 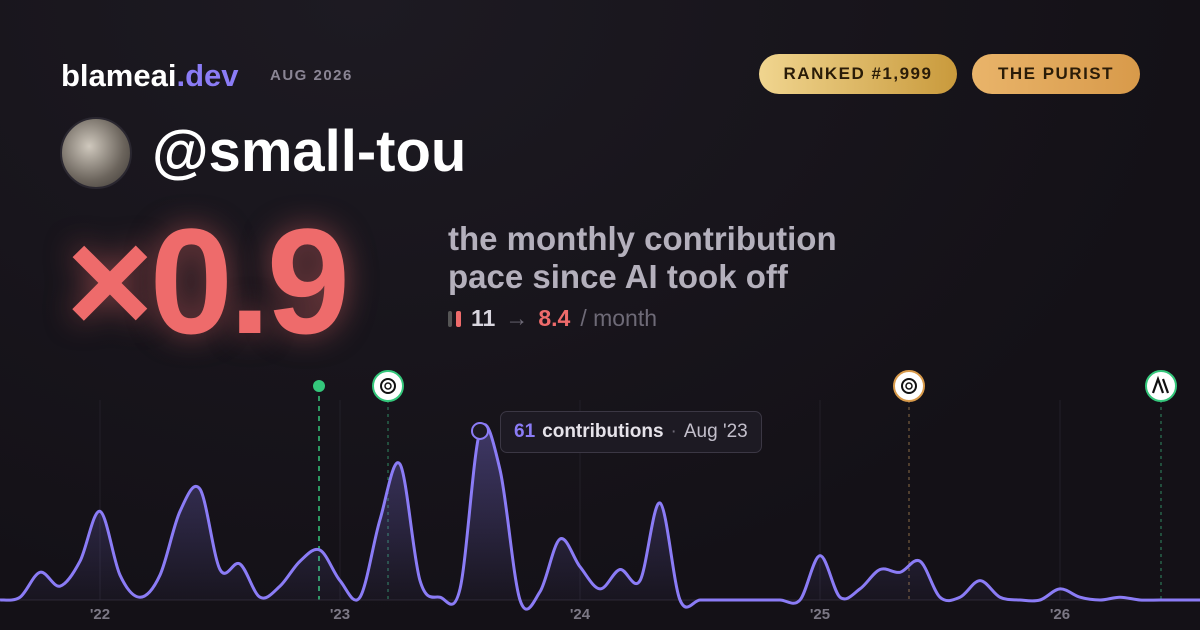 I want to click on tooltip-value: 61, so click(x=525, y=431).